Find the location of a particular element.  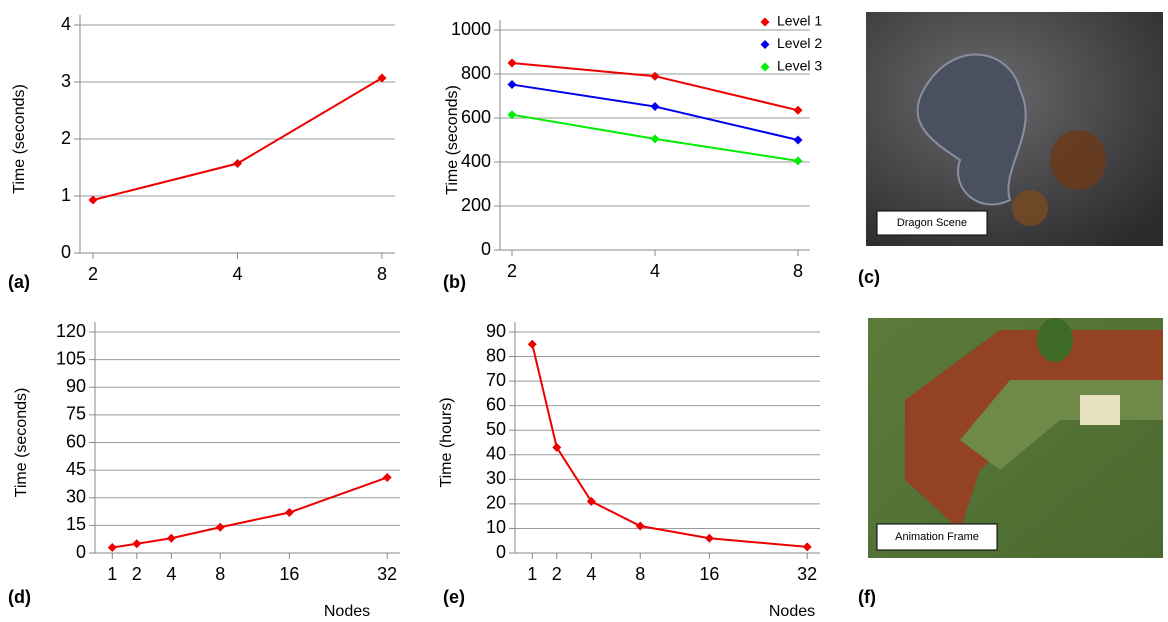

y-tick-label: 1 is located at coordinates (66, 195).